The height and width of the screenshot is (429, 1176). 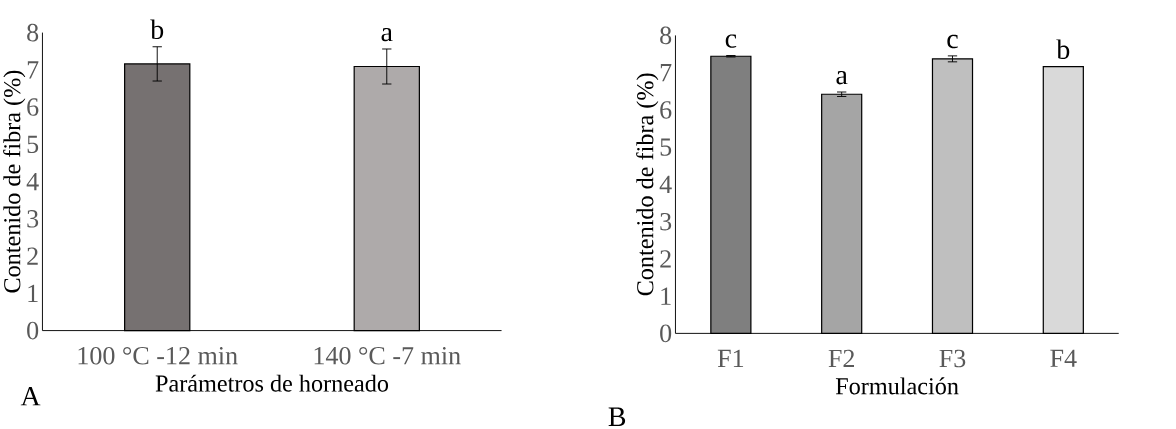 I want to click on text: B, so click(x=617, y=416).